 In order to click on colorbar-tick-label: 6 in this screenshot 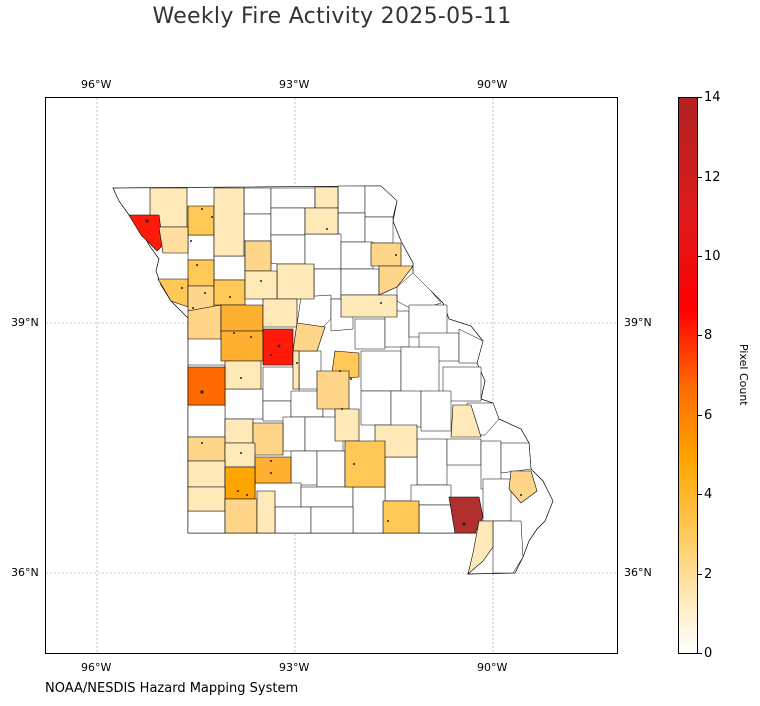, I will do `click(708, 415)`.